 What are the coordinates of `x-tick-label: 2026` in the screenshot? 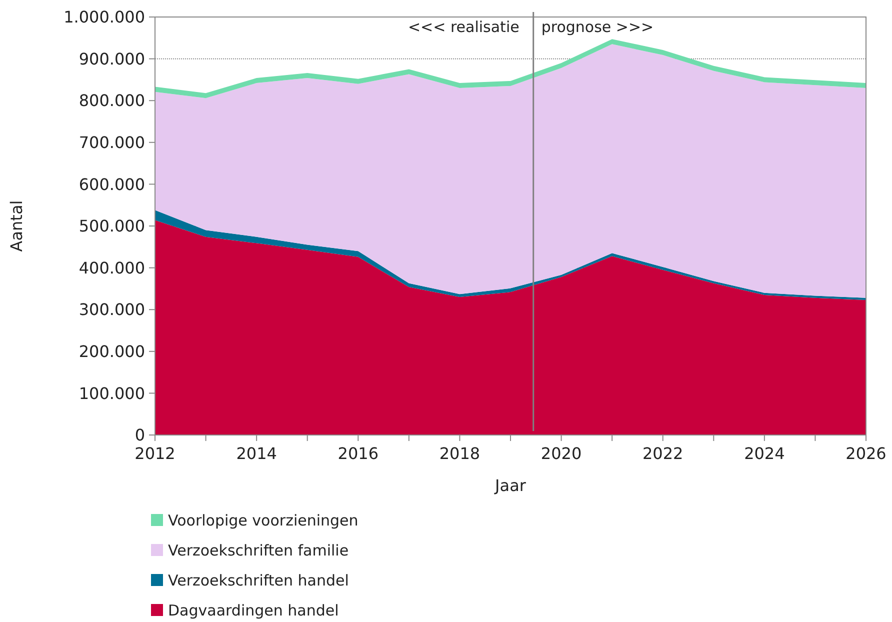 It's located at (866, 453).